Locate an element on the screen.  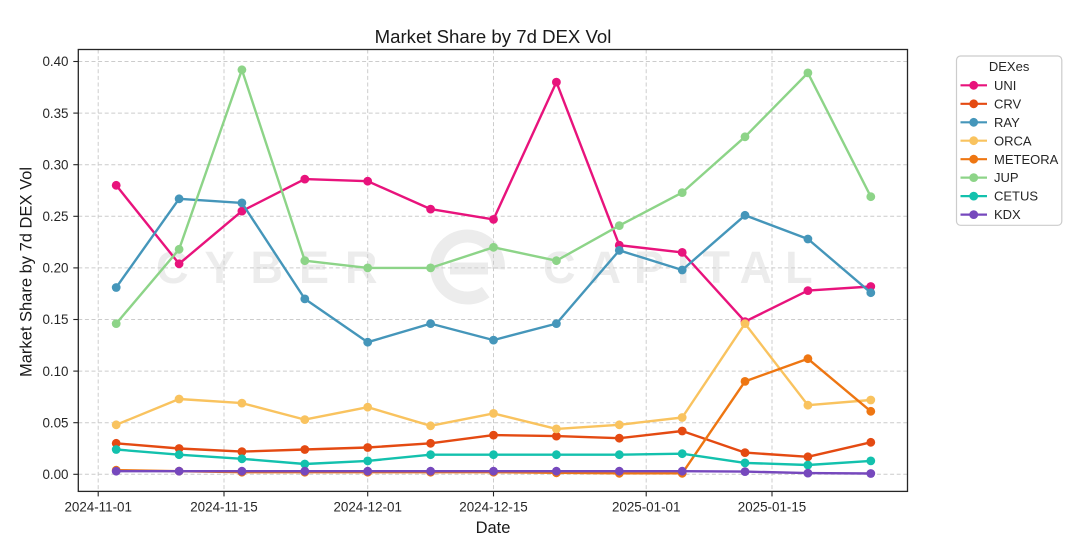
svg-text: 2024-12-01 is located at coordinates (367, 506).